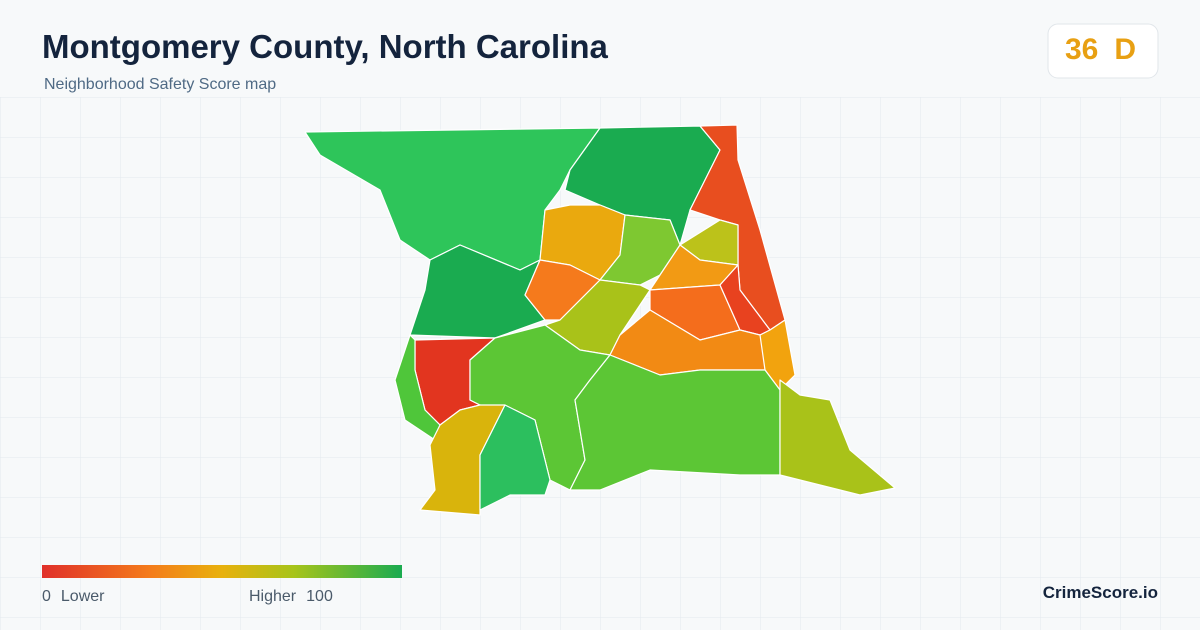 The height and width of the screenshot is (630, 1200). Describe the element at coordinates (319, 596) in the screenshot. I see `legend-max: 100` at that location.